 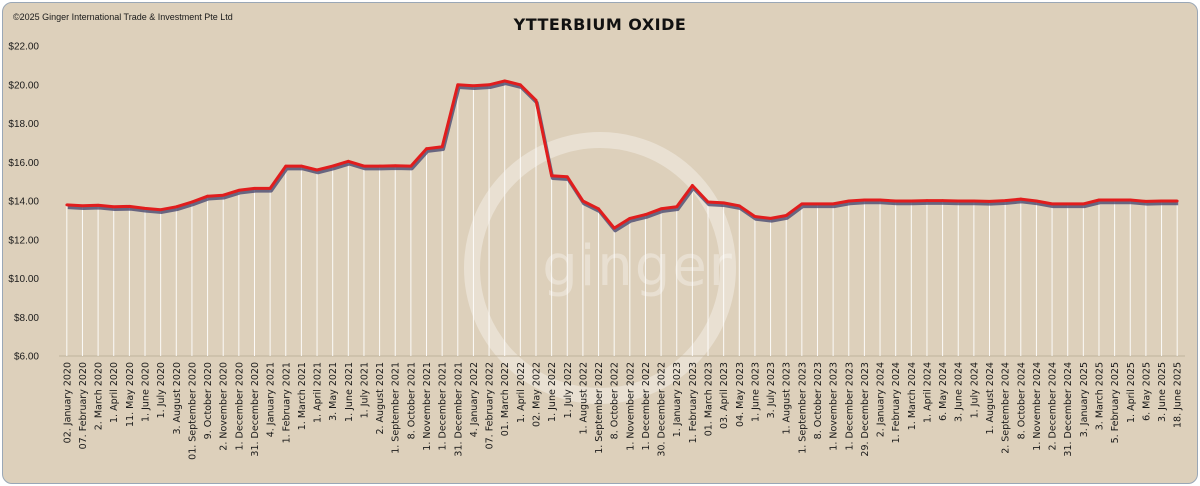 What do you see at coordinates (239, 406) in the screenshot?
I see `x-tick-label: 1. December 2020` at bounding box center [239, 406].